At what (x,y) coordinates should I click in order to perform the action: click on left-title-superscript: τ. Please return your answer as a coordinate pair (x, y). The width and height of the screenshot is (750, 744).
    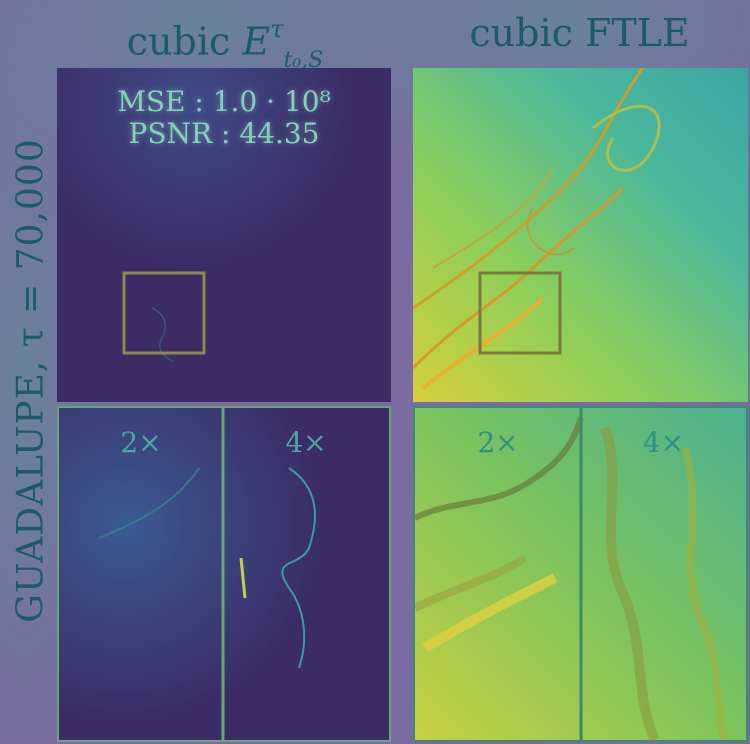
    Looking at the image, I should click on (277, 29).